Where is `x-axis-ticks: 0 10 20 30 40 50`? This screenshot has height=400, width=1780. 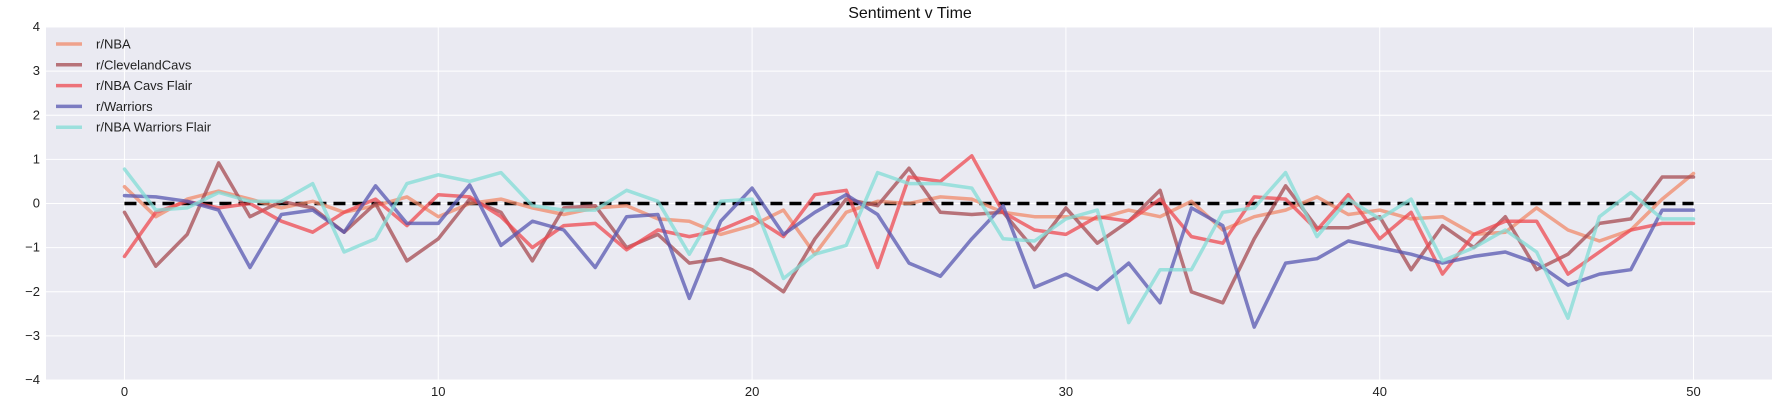 x-axis-ticks: 0 10 20 30 40 50 is located at coordinates (911, 391).